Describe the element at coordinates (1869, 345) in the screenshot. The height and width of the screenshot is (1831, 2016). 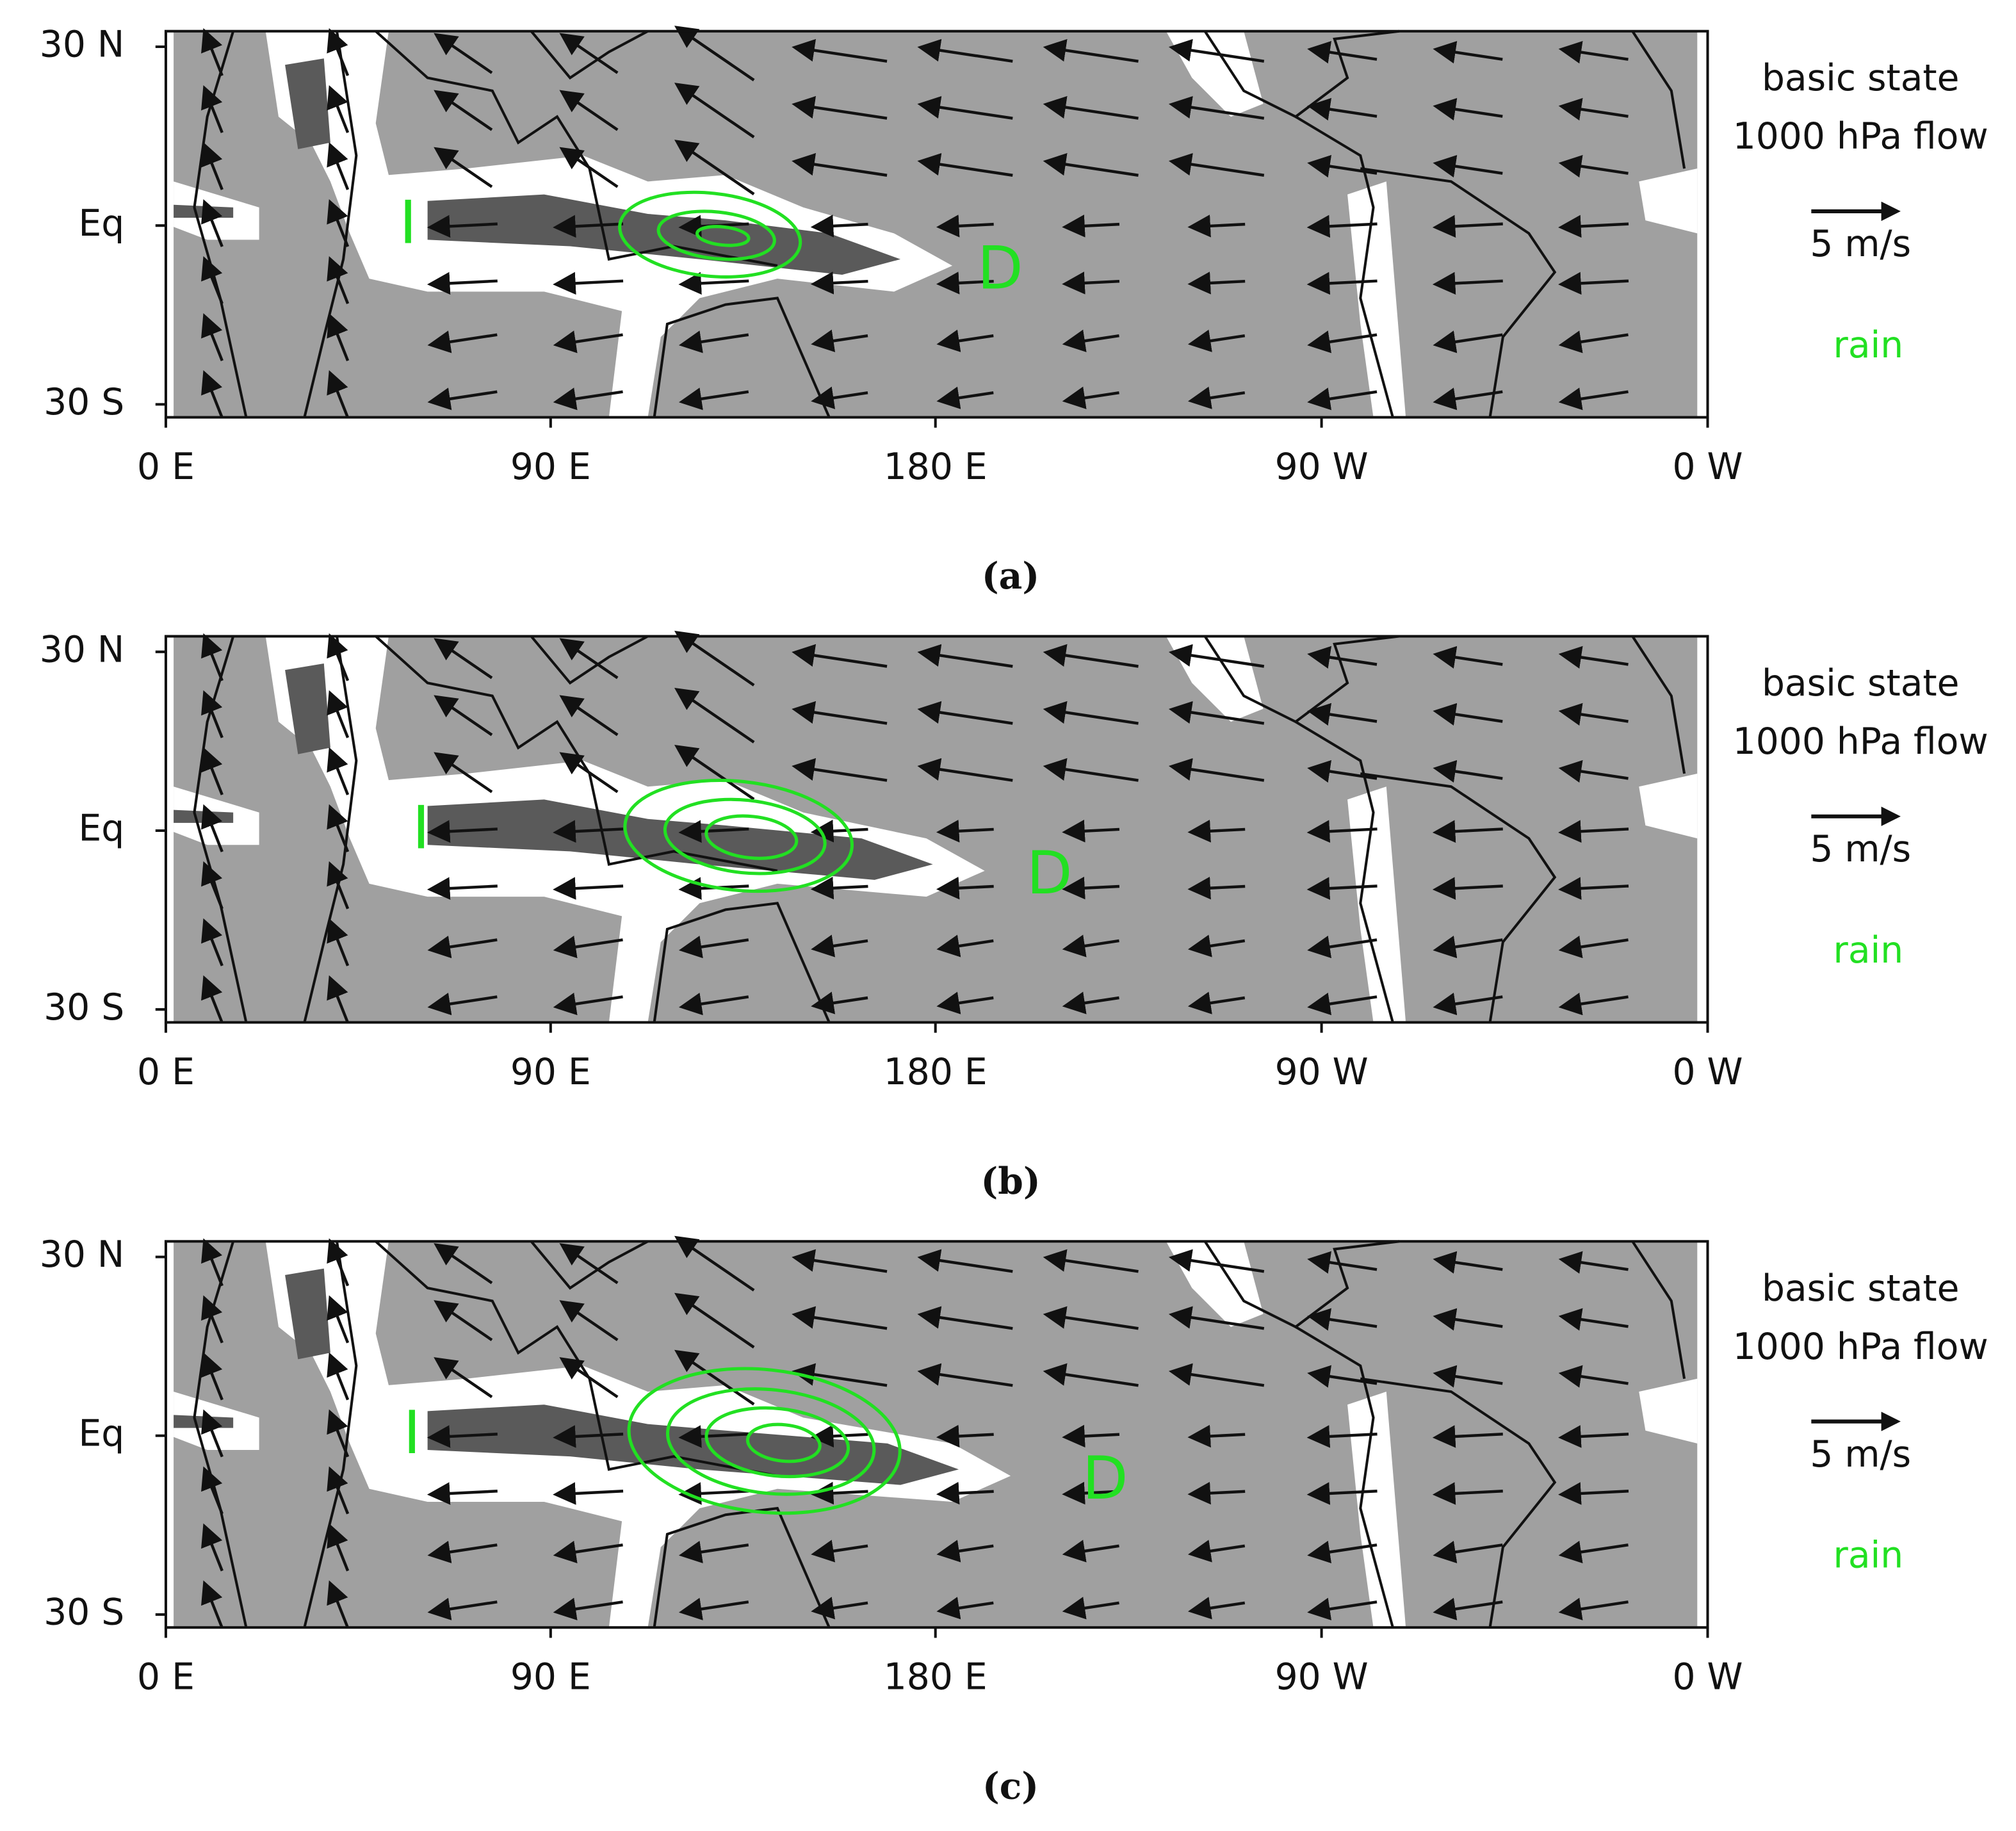
I see `legend-rain: rain` at that location.